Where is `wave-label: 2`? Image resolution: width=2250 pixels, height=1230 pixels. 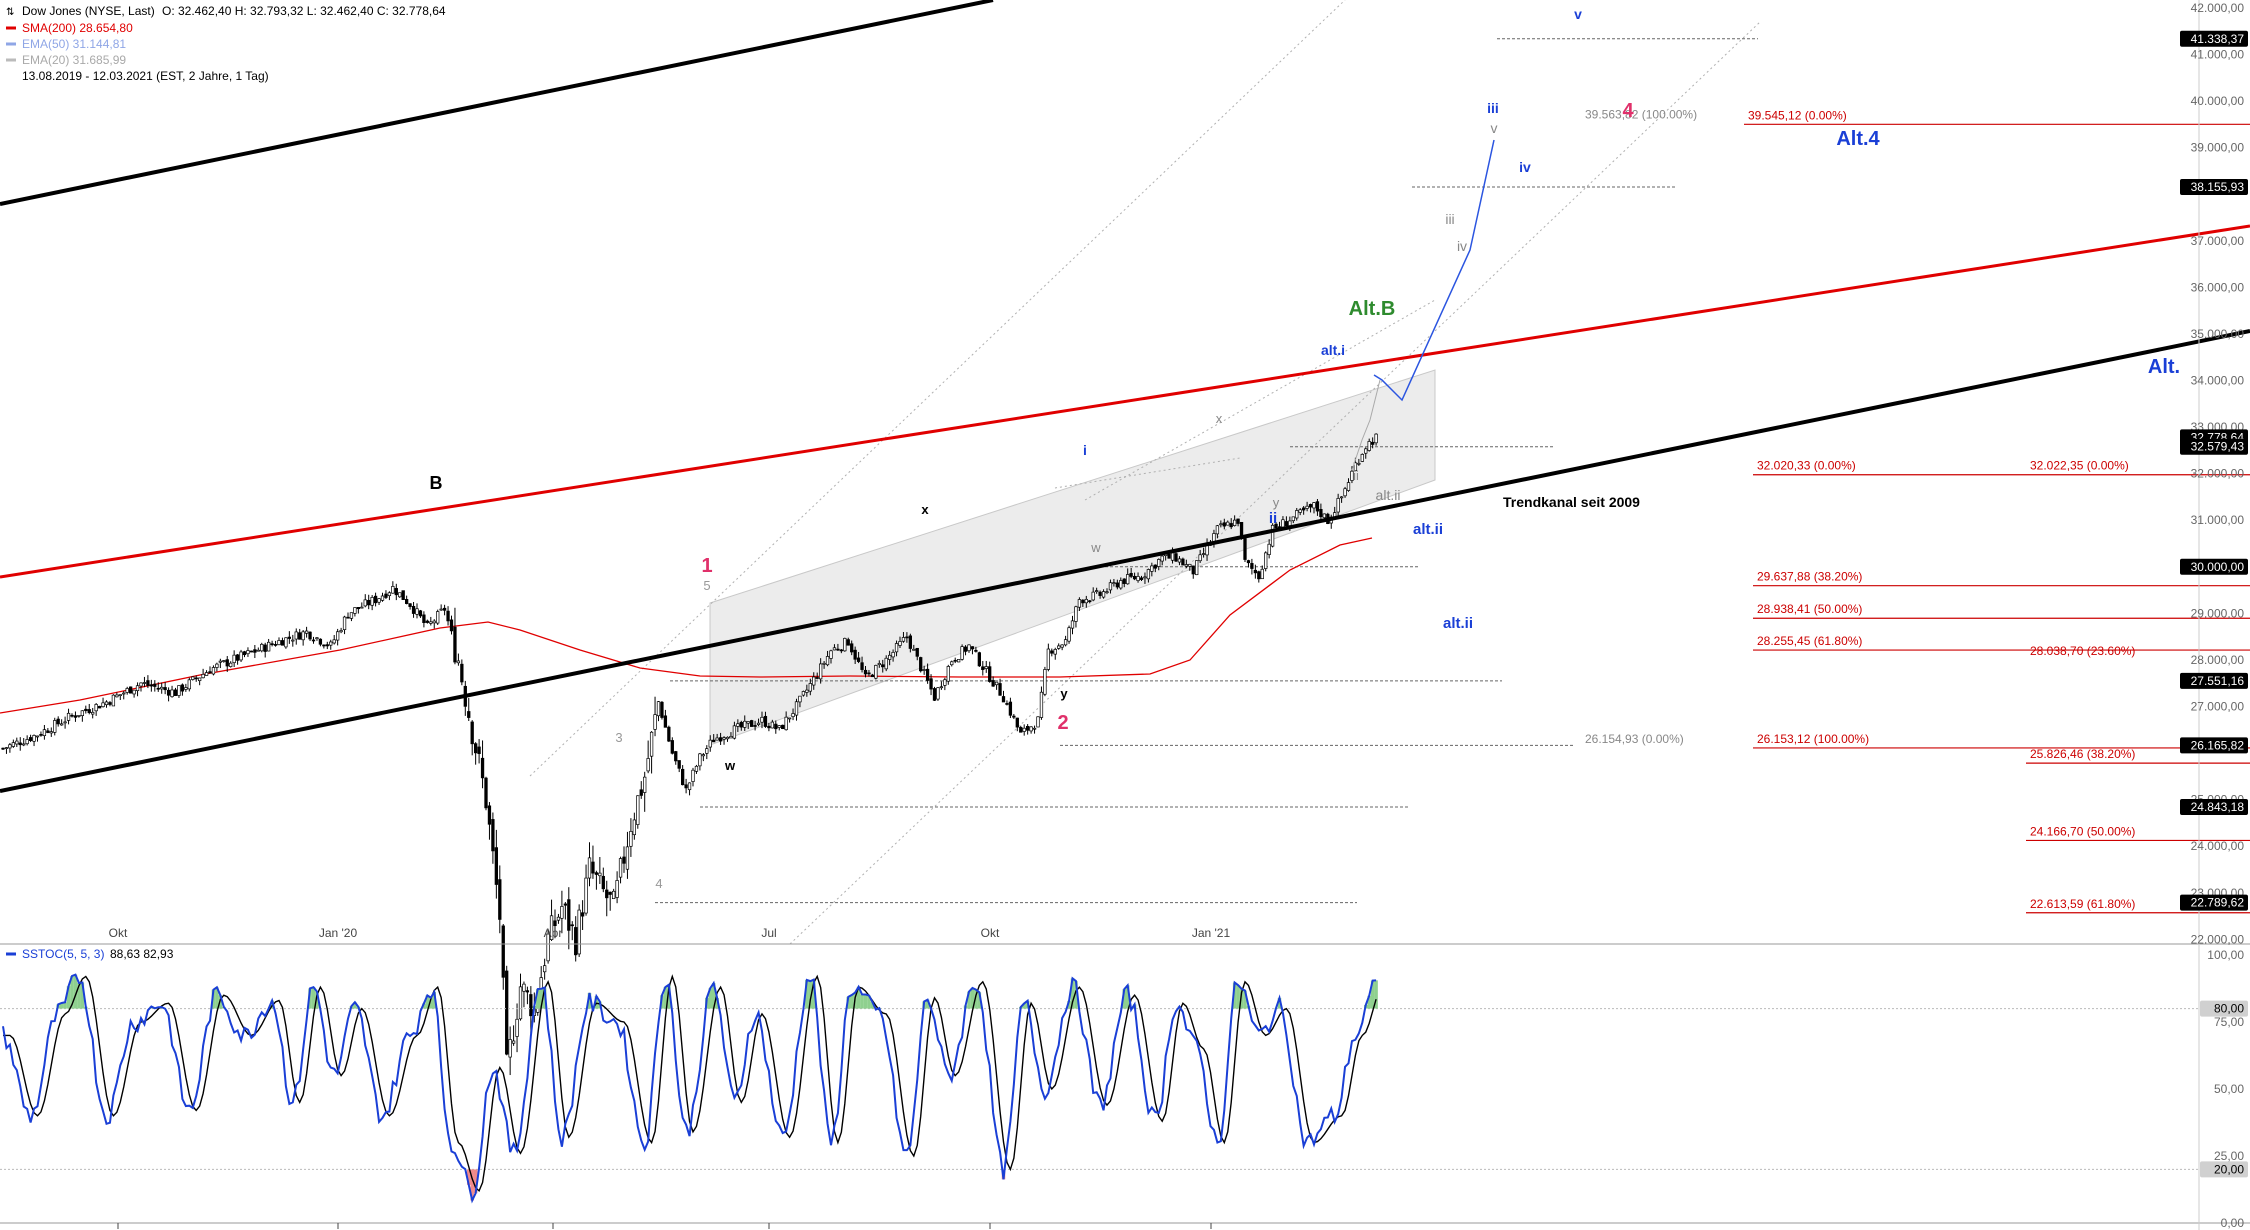
wave-label: 2 is located at coordinates (1062, 723).